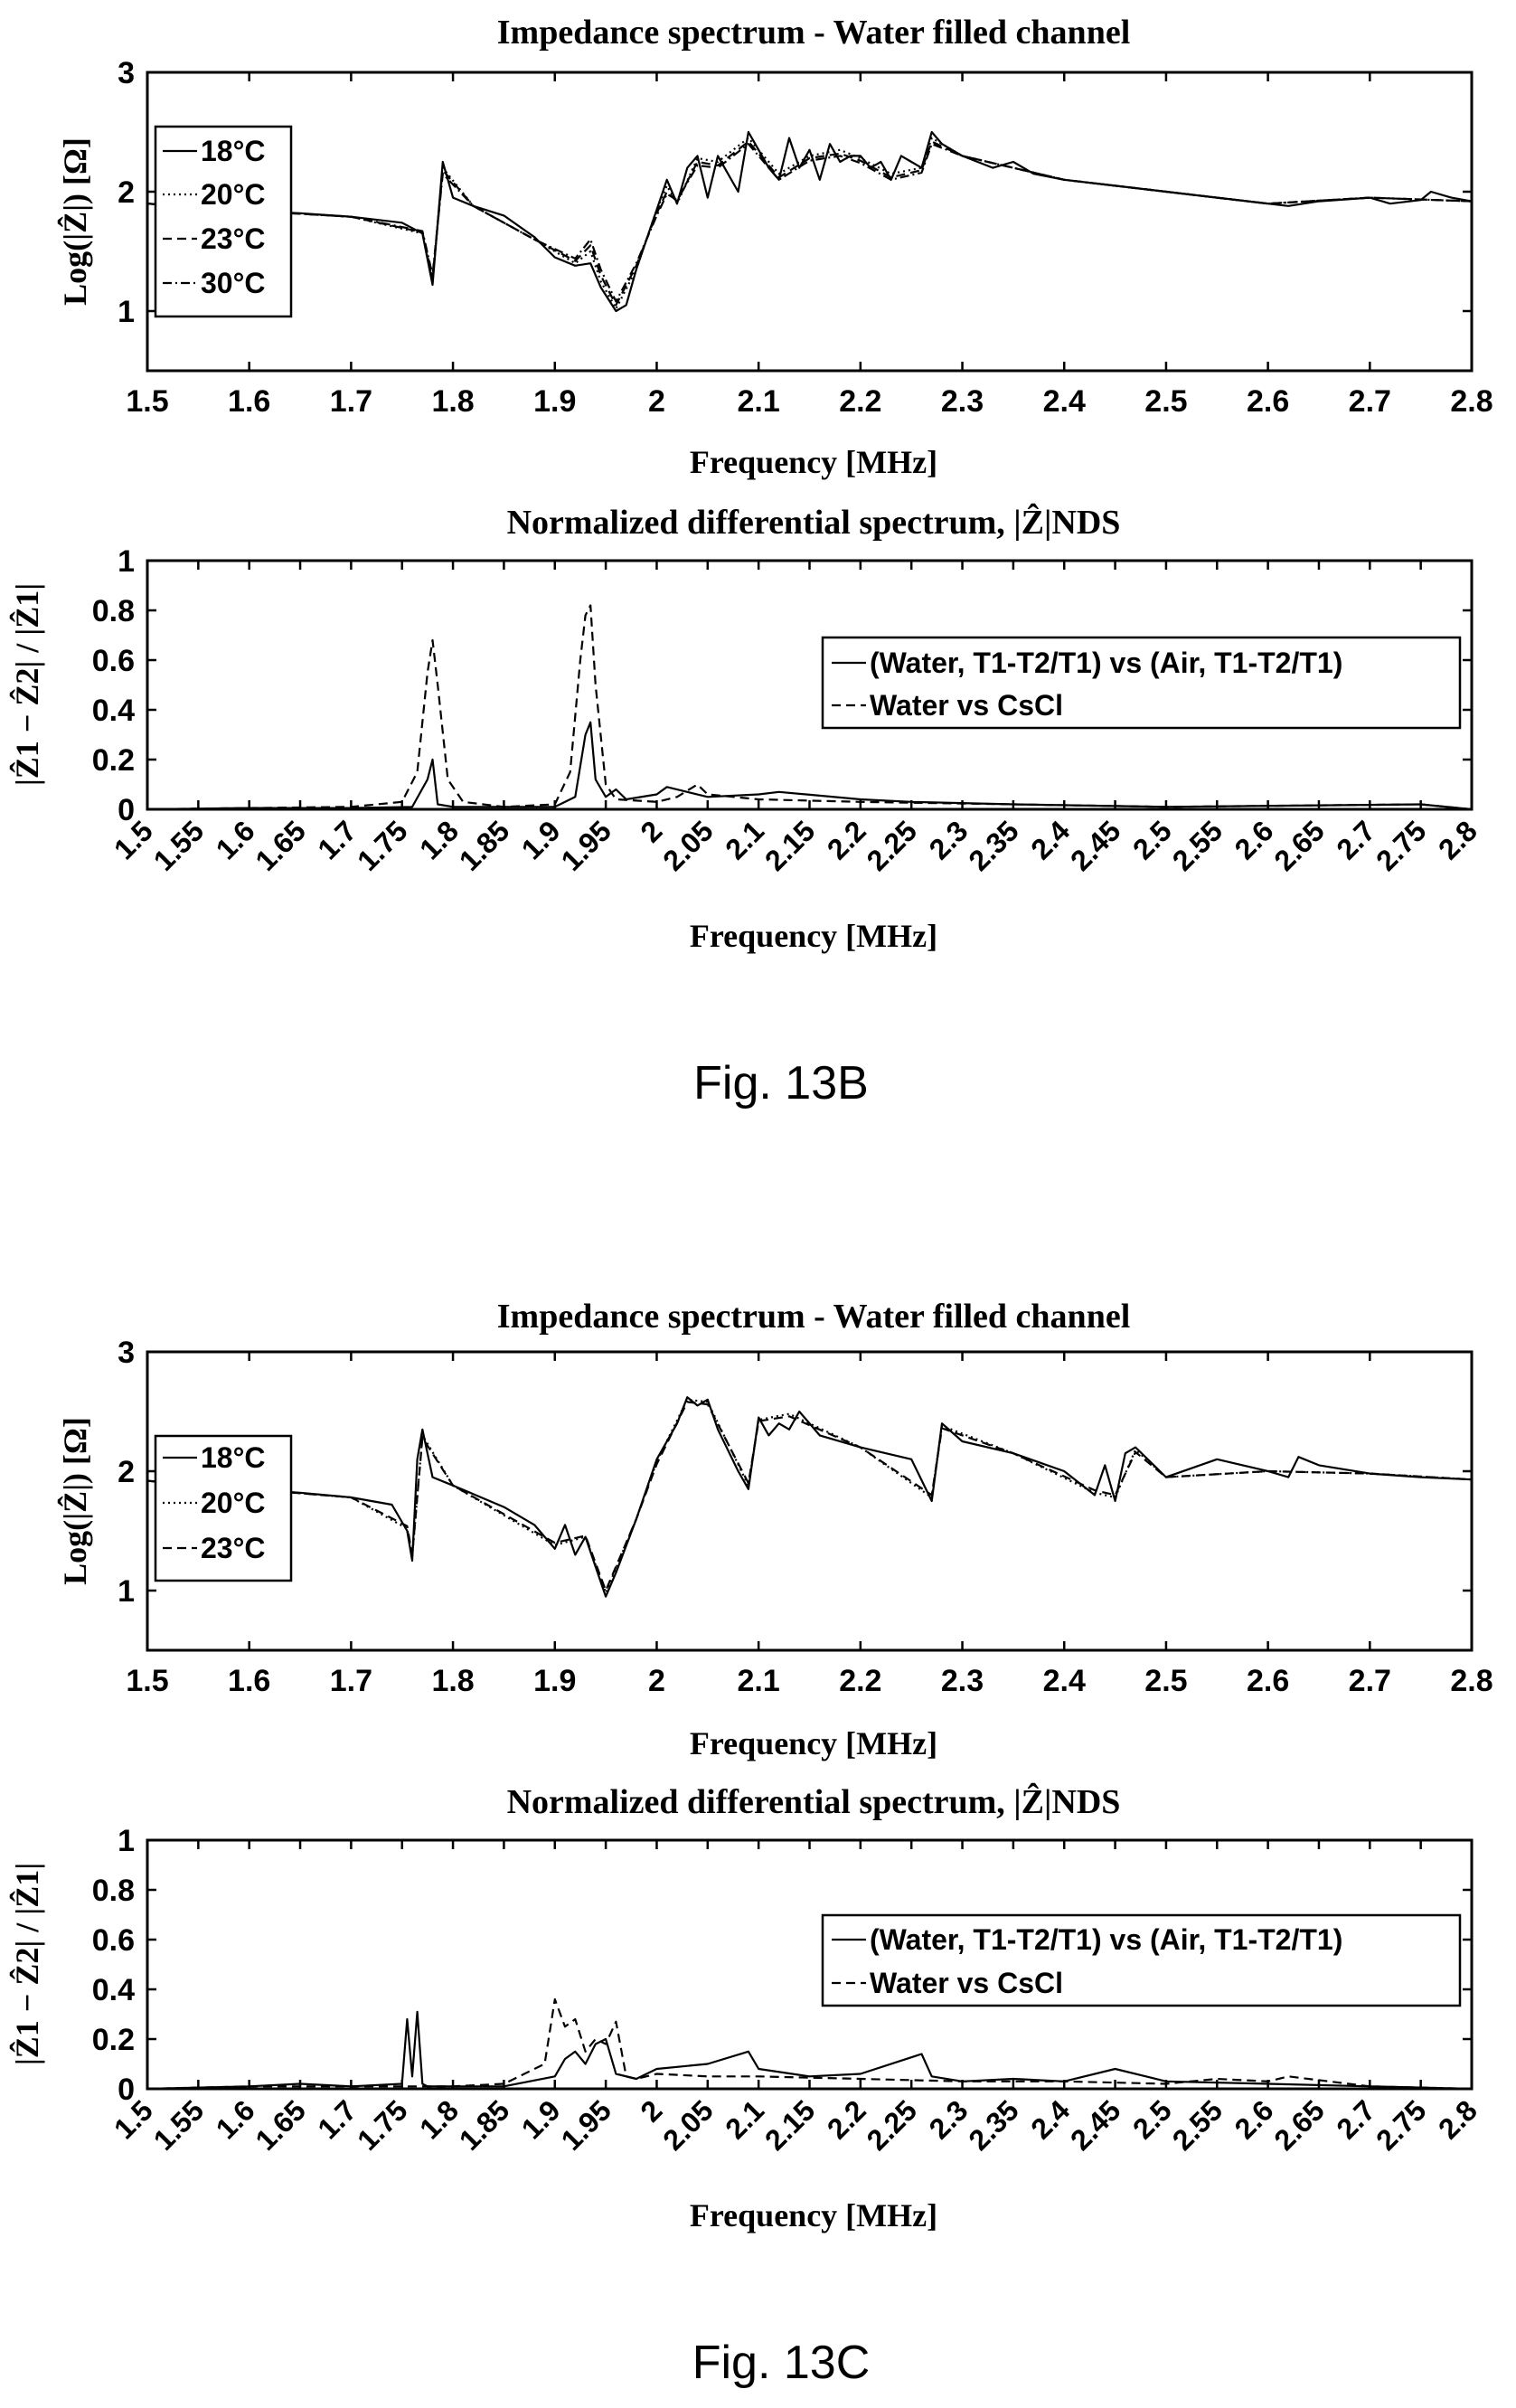  What do you see at coordinates (892, 845) in the screenshot?
I see `x-tick-label: 2.25` at bounding box center [892, 845].